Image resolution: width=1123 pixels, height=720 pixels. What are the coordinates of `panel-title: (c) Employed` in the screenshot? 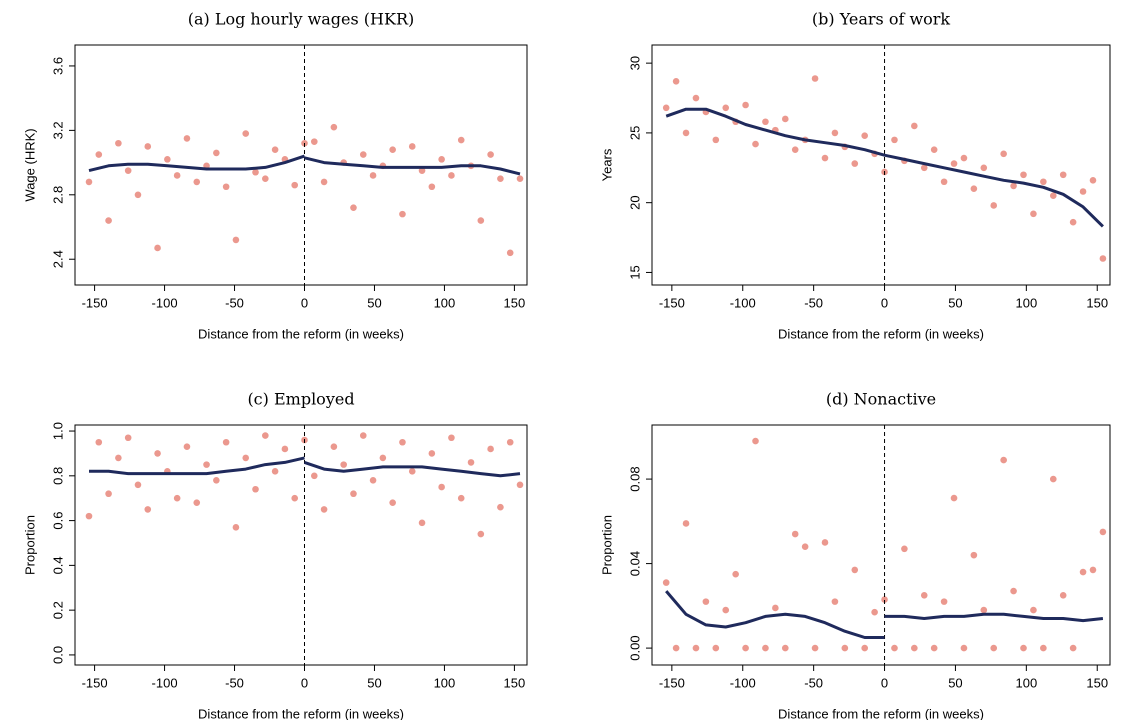 It's located at (300, 399).